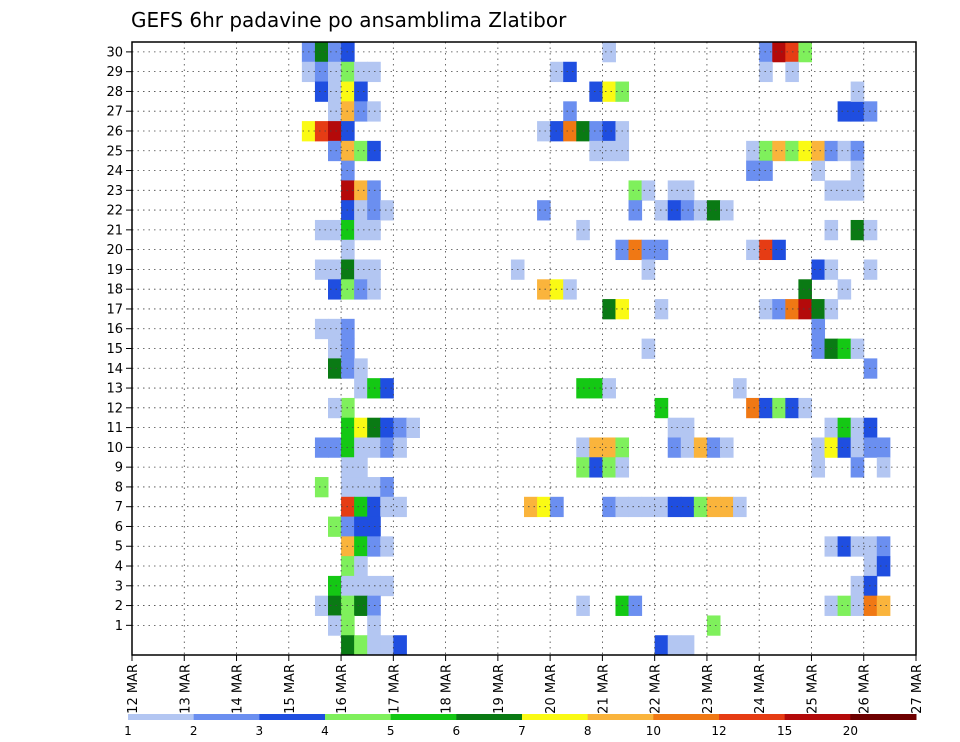 The height and width of the screenshot is (742, 960). I want to click on y-tick-label: 14, so click(114, 369).